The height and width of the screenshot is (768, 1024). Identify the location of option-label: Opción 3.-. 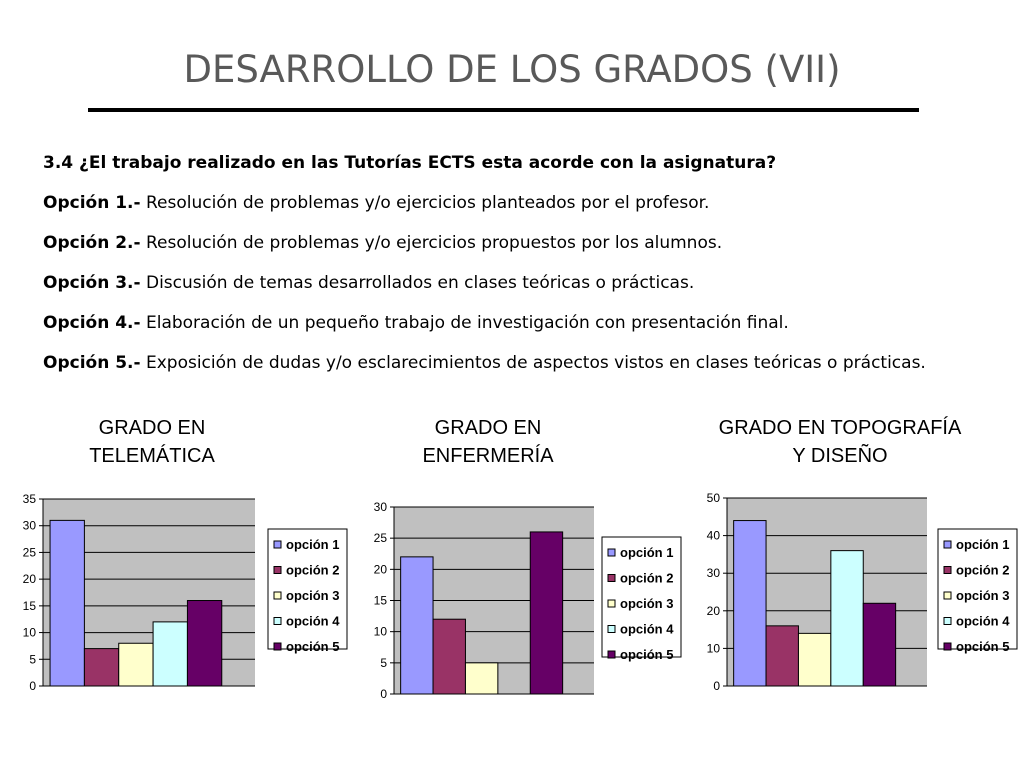
(92, 283).